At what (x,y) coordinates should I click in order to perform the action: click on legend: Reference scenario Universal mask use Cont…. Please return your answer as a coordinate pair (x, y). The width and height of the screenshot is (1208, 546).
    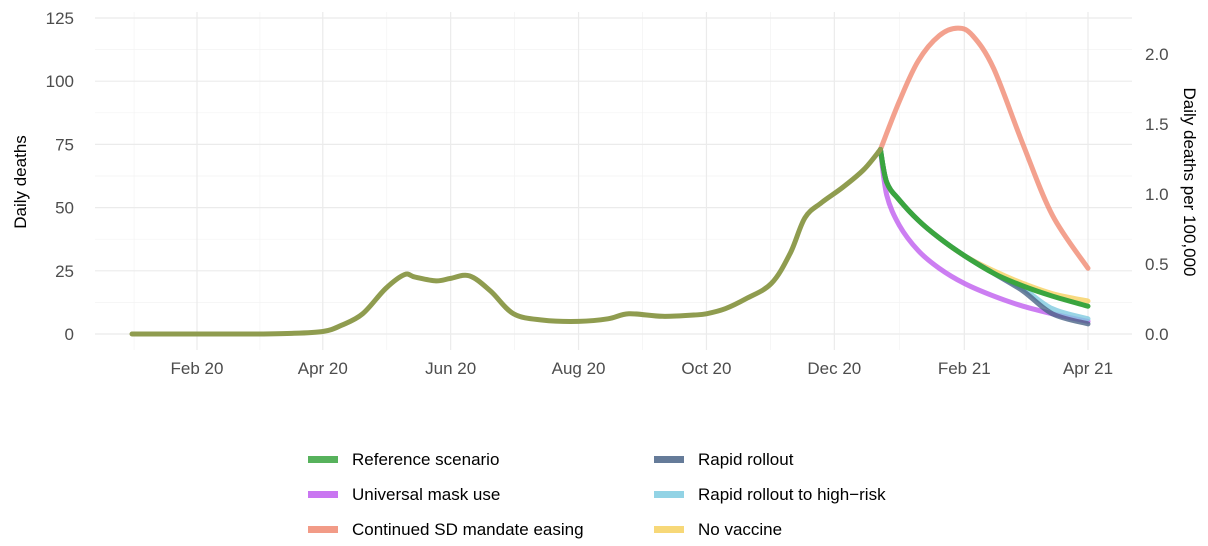
    Looking at the image, I should click on (597, 494).